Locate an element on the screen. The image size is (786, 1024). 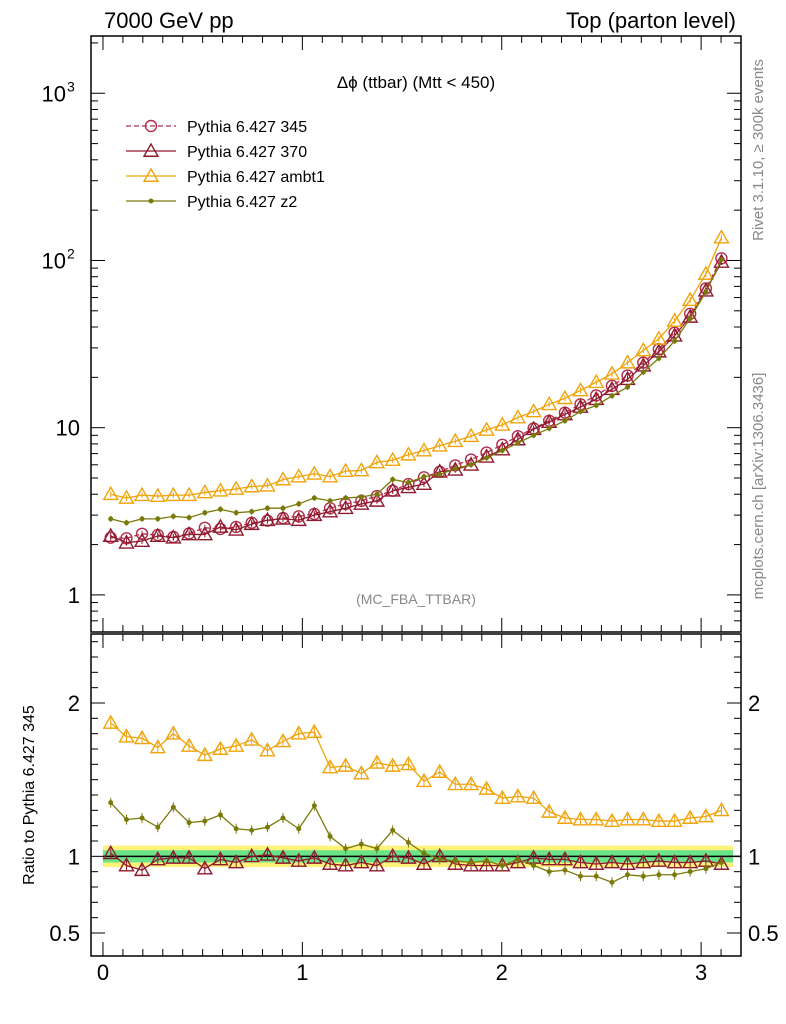
main-ytick-label: 1 is located at coordinates (74, 595).